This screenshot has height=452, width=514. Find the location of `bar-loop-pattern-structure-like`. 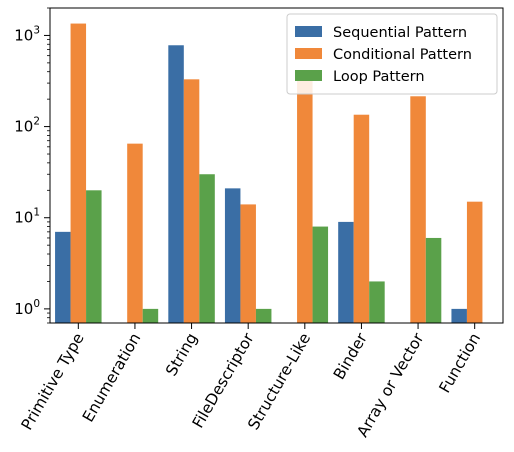

bar-loop-pattern-structure-like is located at coordinates (321, 275).